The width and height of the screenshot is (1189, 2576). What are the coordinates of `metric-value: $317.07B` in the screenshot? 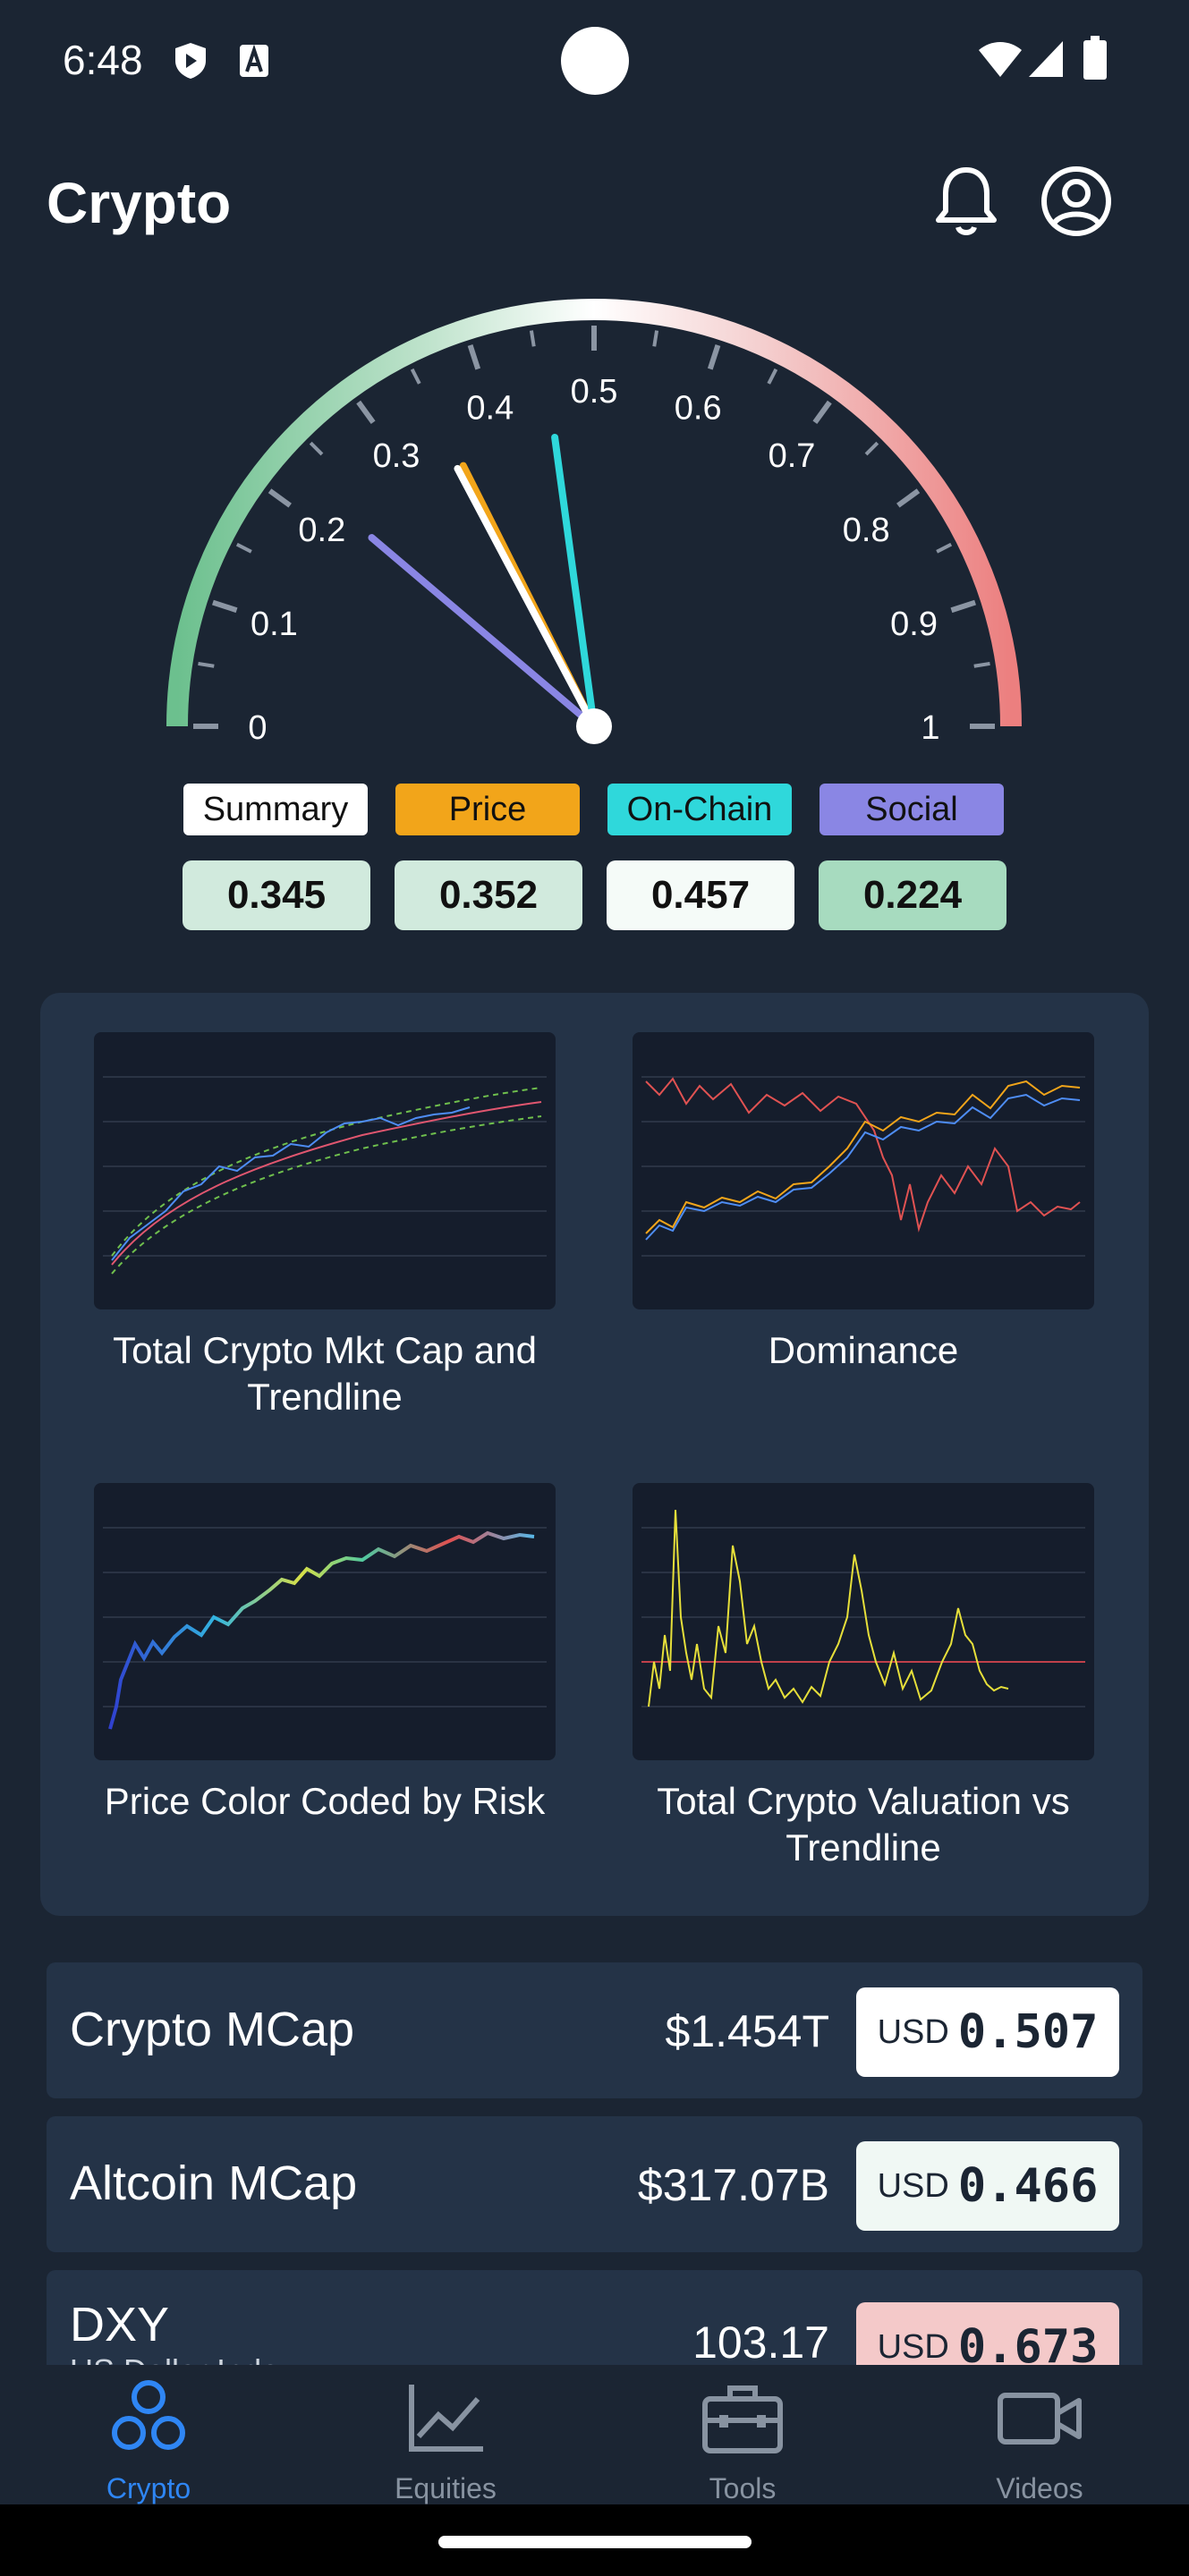 It's located at (733, 2185).